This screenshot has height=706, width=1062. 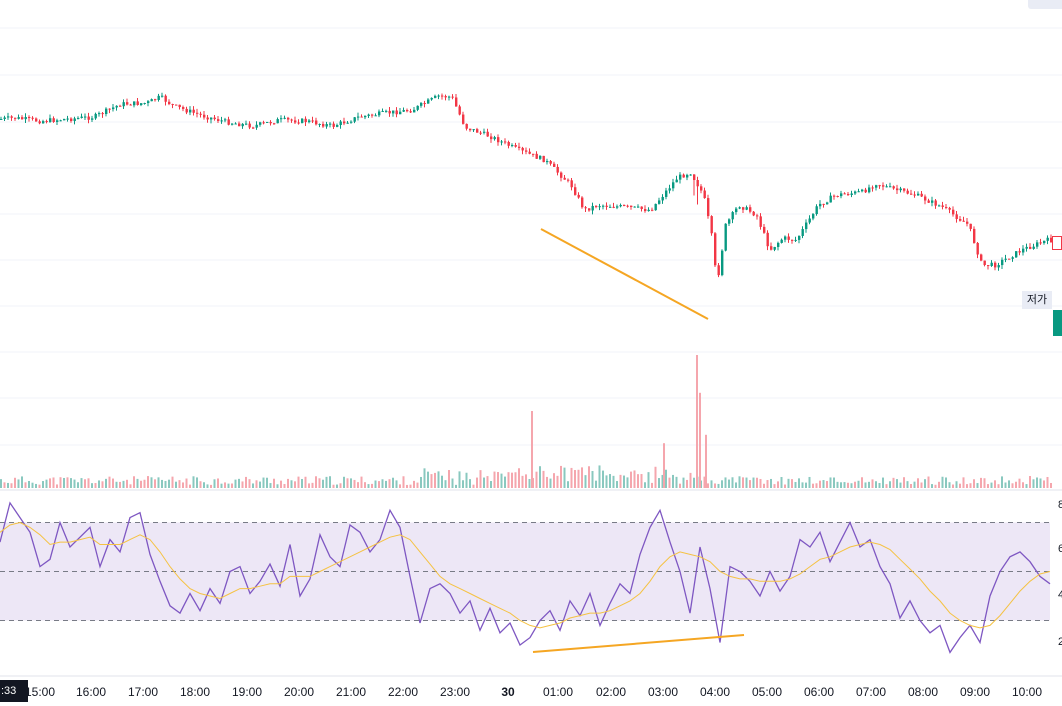 What do you see at coordinates (14, 691) in the screenshot?
I see `current-time-label: :33` at bounding box center [14, 691].